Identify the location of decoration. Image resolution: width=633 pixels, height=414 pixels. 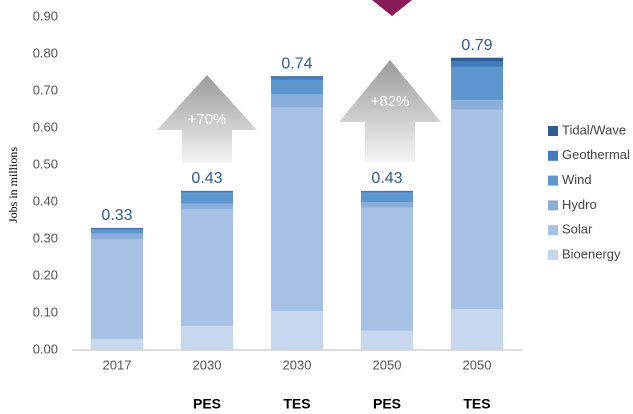
(392, 8).